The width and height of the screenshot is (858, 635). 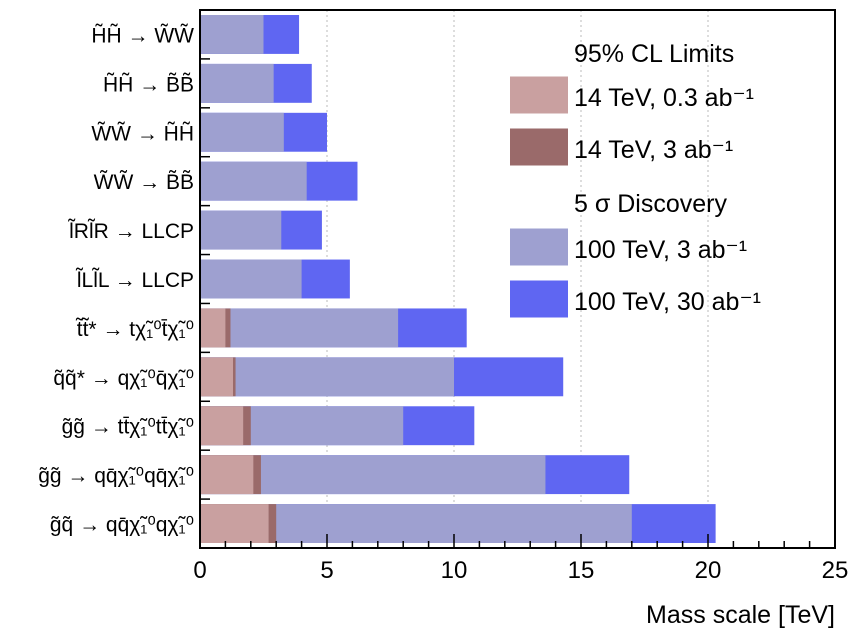 I want to click on category-label: W̃W̃ → H̃H̃, so click(x=142, y=133).